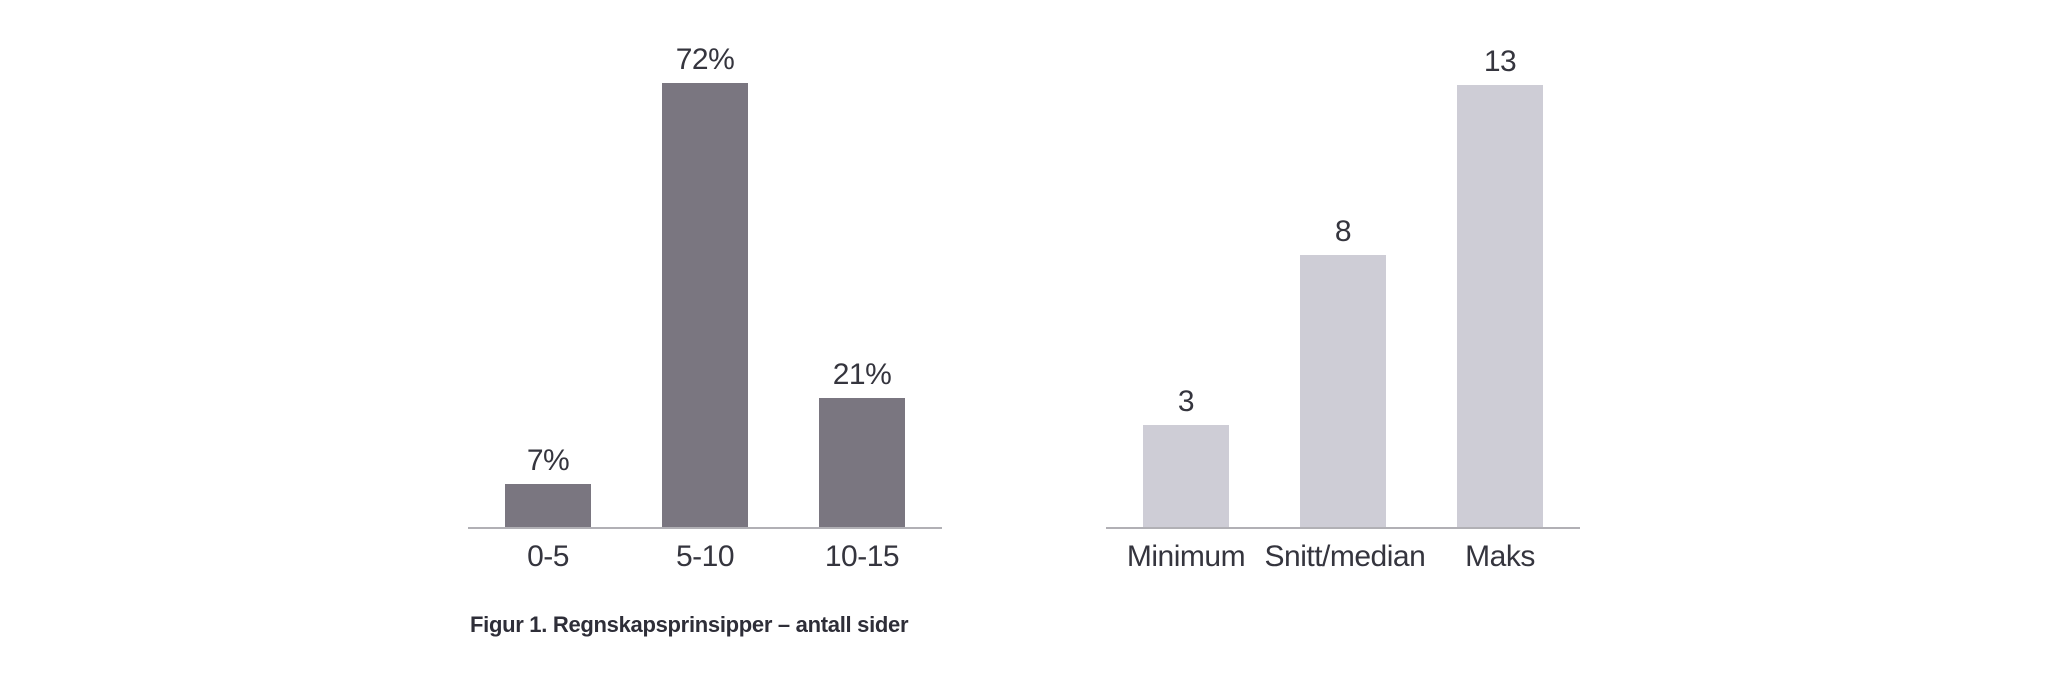 Image resolution: width=2048 pixels, height=693 pixels. I want to click on bar-value-label: 13, so click(1500, 61).